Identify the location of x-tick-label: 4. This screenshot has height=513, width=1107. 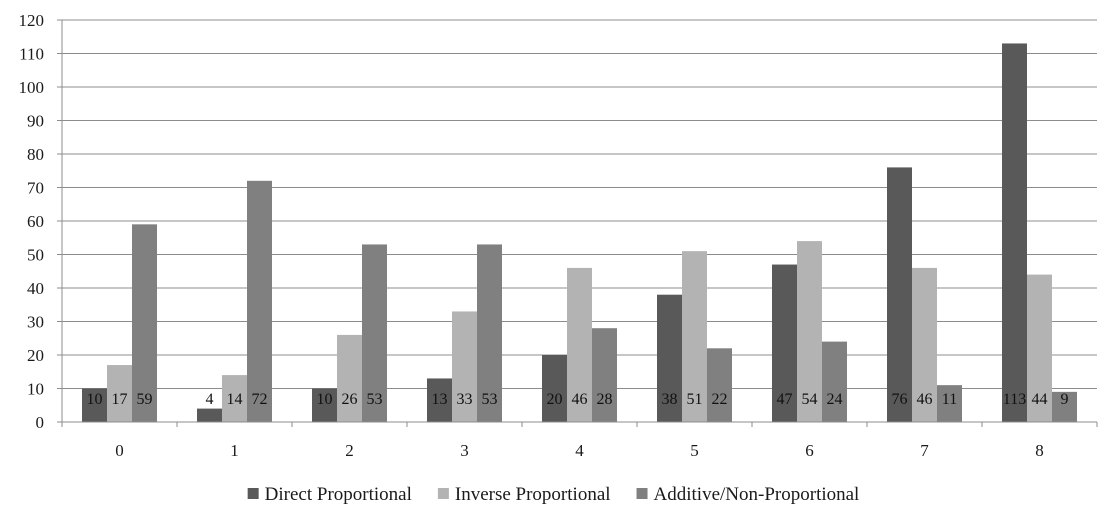
(579, 450).